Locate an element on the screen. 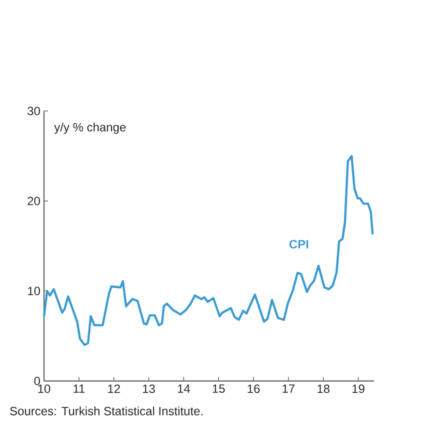  y-tick-label: 20 is located at coordinates (34, 201).